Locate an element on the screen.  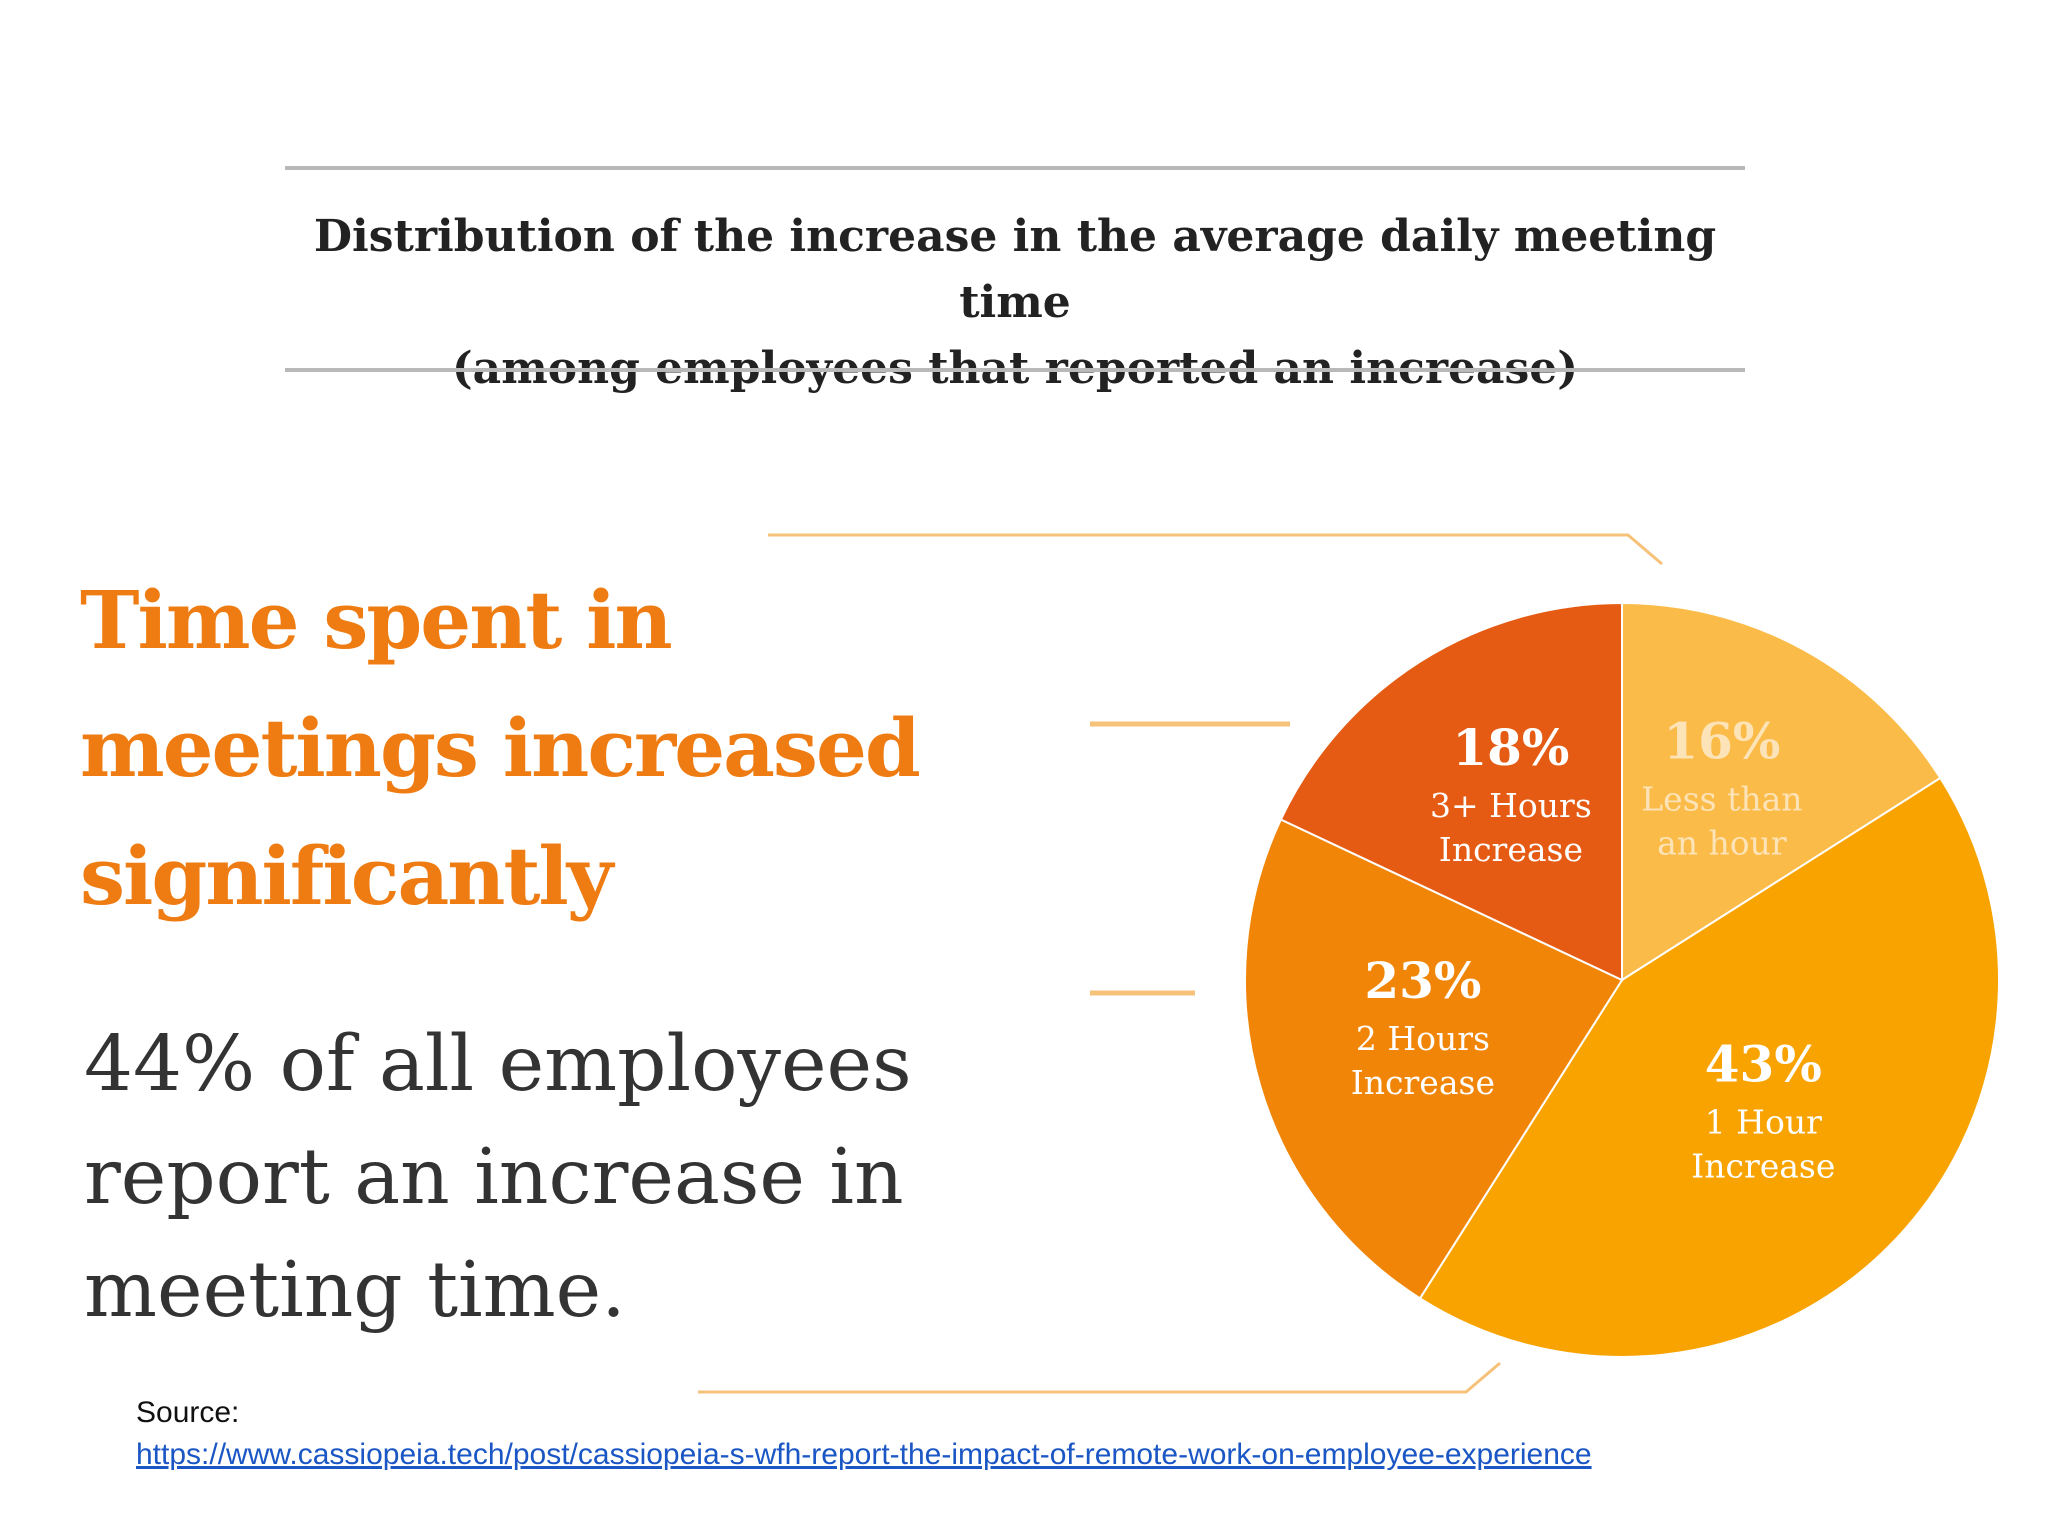
summary-line-1: 44% of all employees is located at coordinates (498, 1064).